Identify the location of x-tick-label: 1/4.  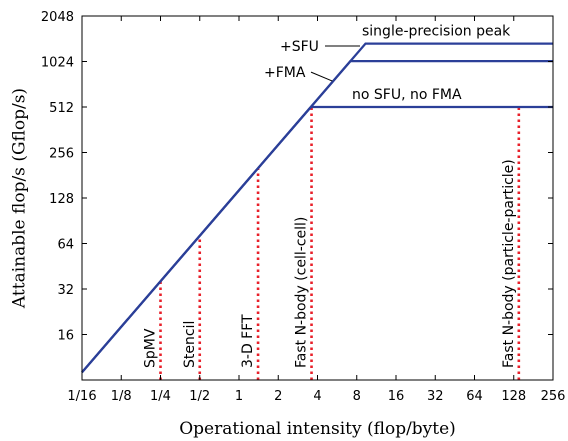
(160, 396).